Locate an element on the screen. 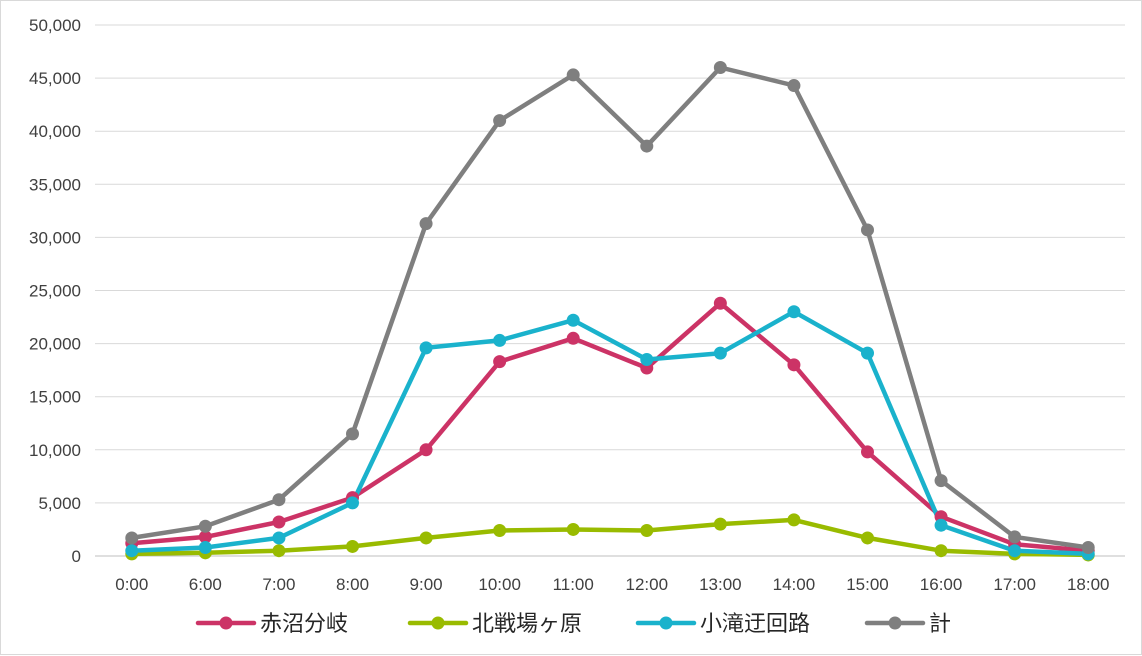 This screenshot has width=1142, height=656. x-tick-label: 16:00 is located at coordinates (941, 584).